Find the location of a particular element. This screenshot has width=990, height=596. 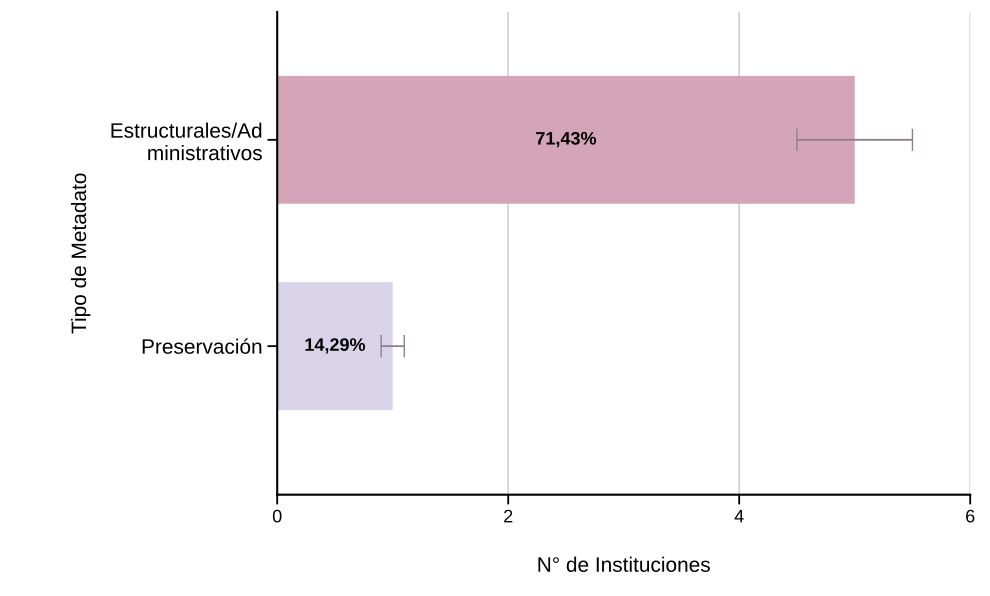

x-tick-label: 4 is located at coordinates (739, 516).